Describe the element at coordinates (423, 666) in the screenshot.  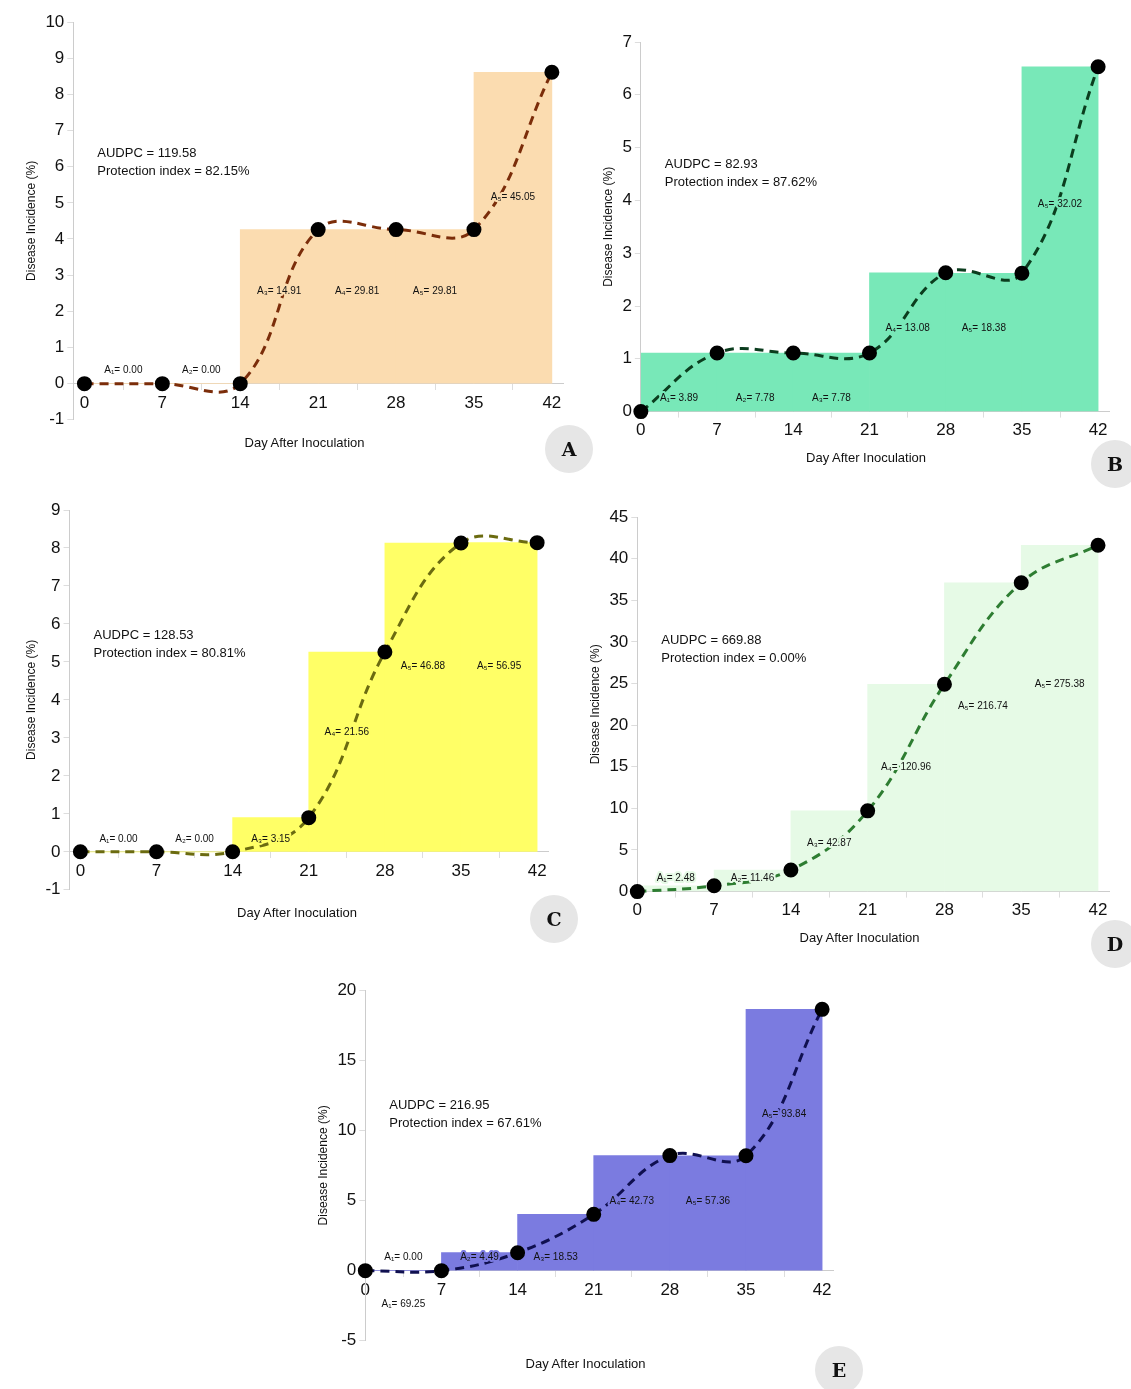
I see `annotation: A₅= 46.88` at that location.